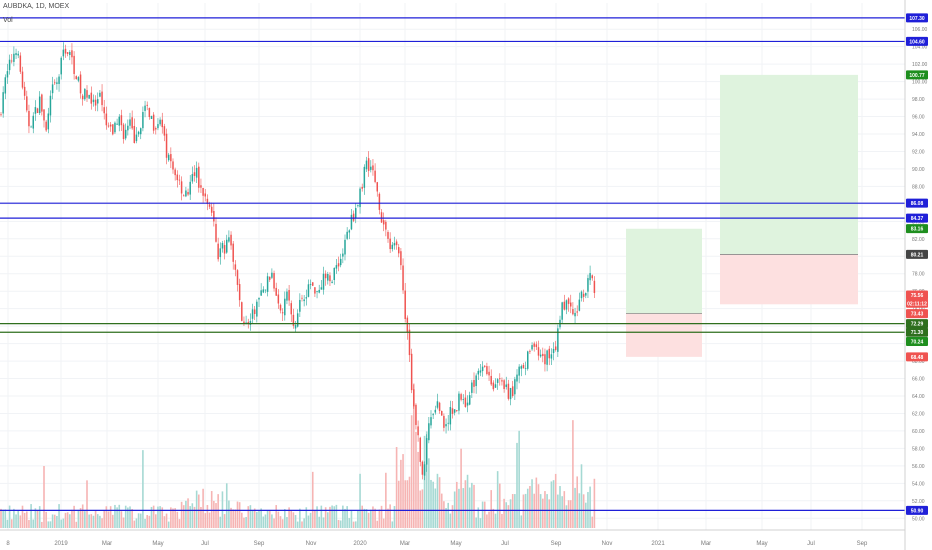 The image size is (932, 550). What do you see at coordinates (918, 414) in the screenshot?
I see `price-tick-label: 62.00` at bounding box center [918, 414].